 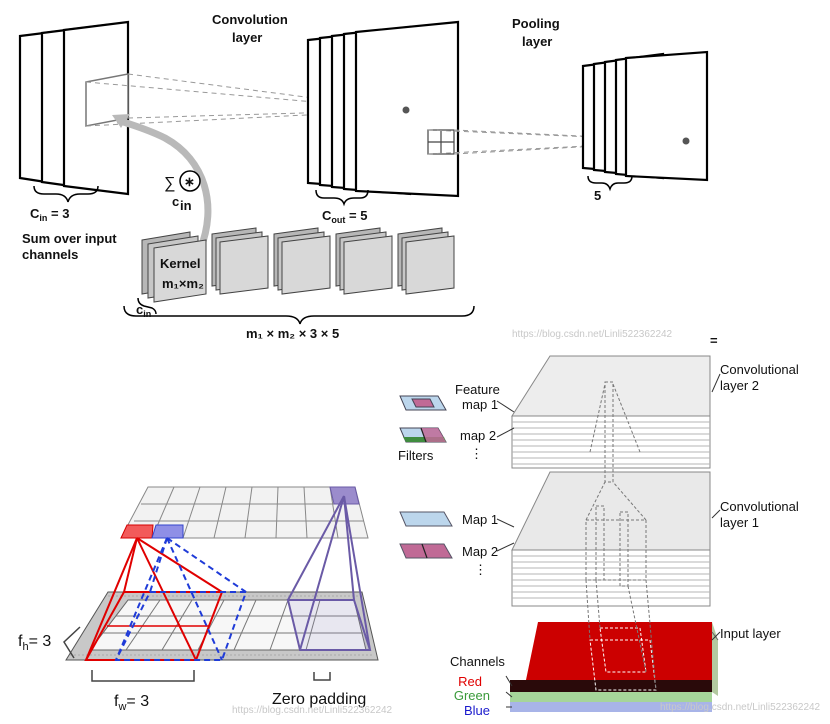 What do you see at coordinates (480, 551) in the screenshot?
I see `map2-label: Map 2` at bounding box center [480, 551].